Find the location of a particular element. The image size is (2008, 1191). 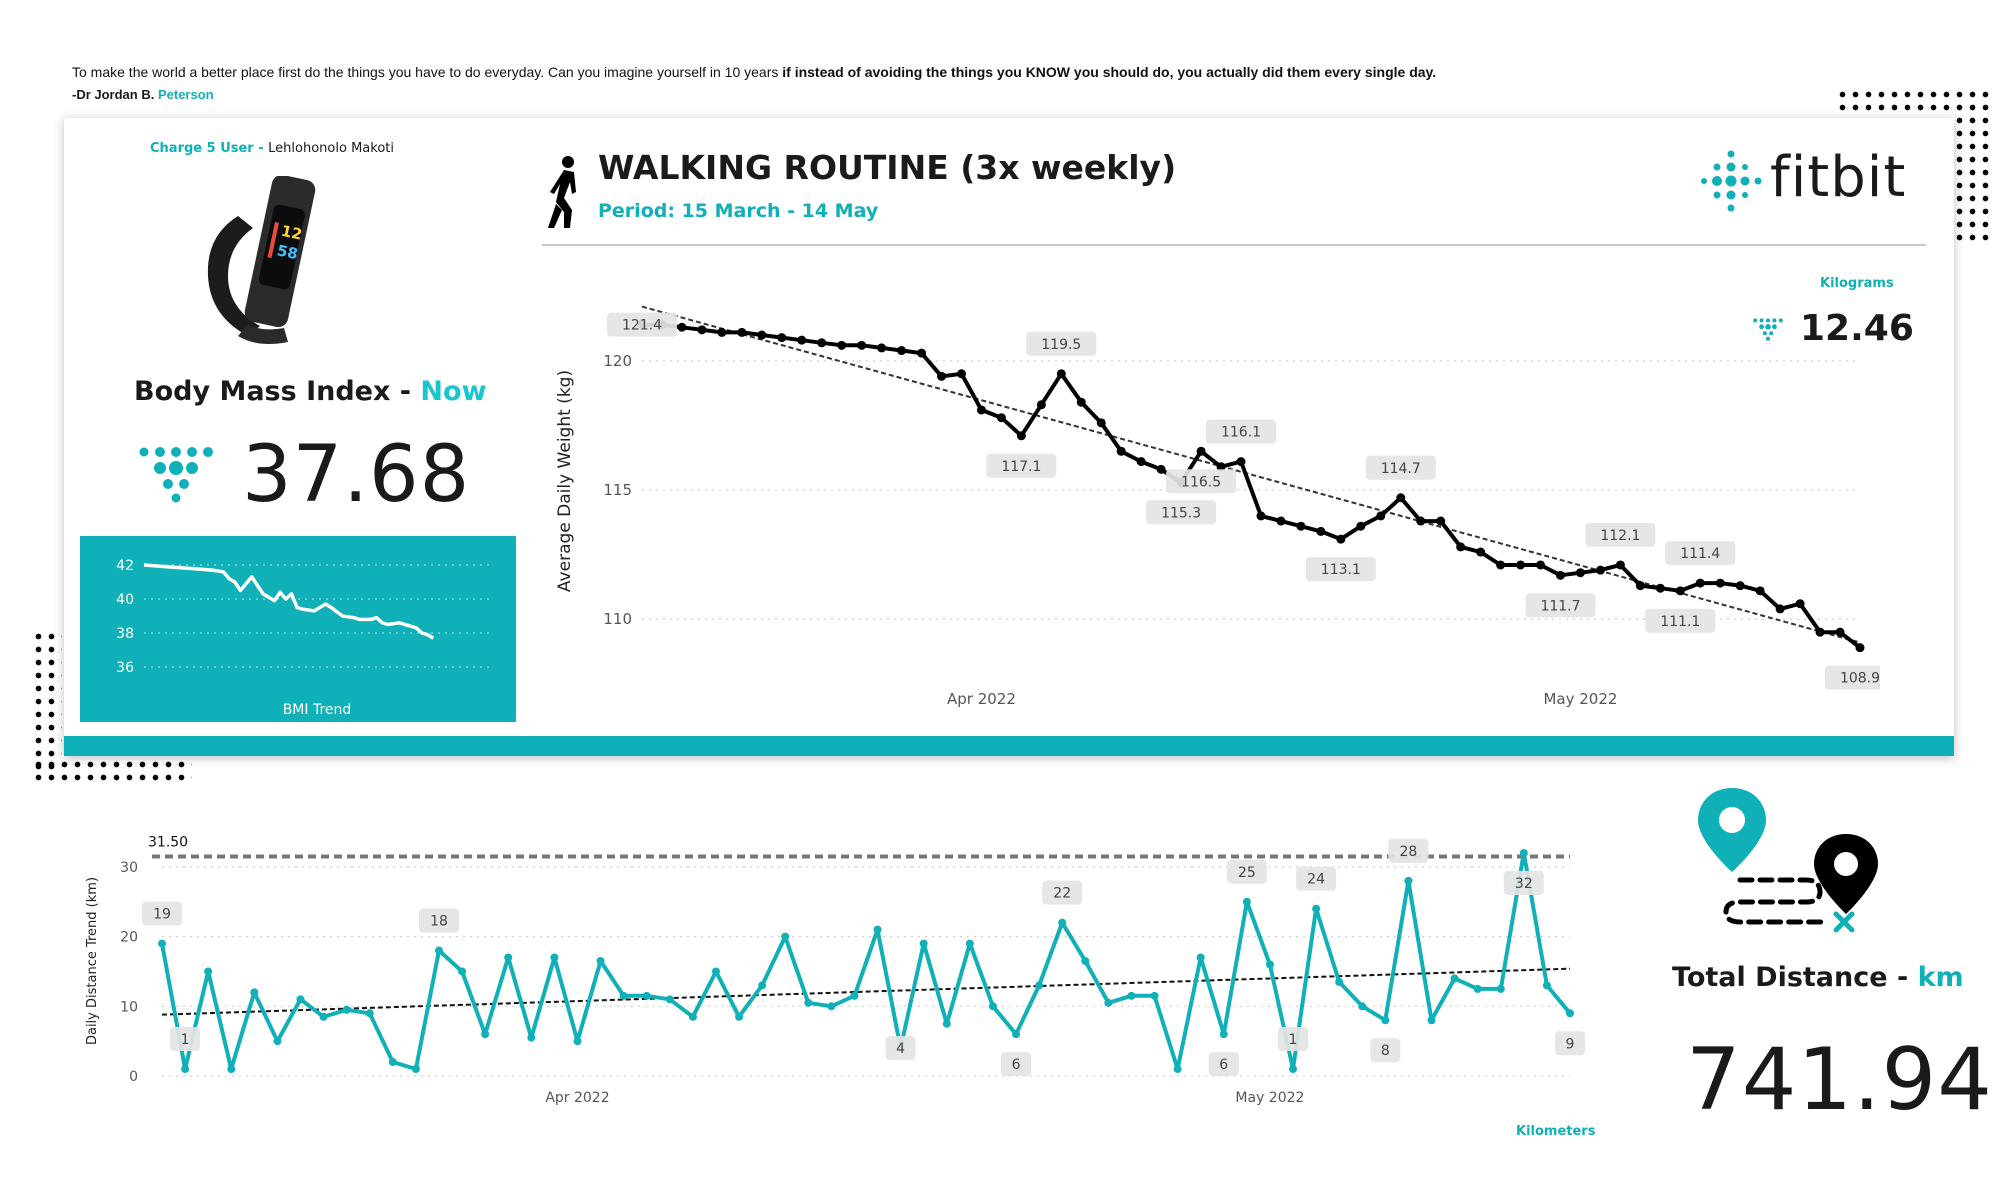

card-accent-bar is located at coordinates (1009, 746).